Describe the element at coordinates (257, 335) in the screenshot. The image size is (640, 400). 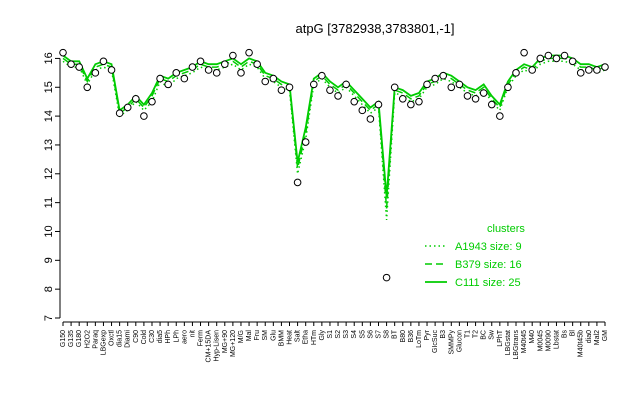
I see `x-tick-label: Fru` at that location.